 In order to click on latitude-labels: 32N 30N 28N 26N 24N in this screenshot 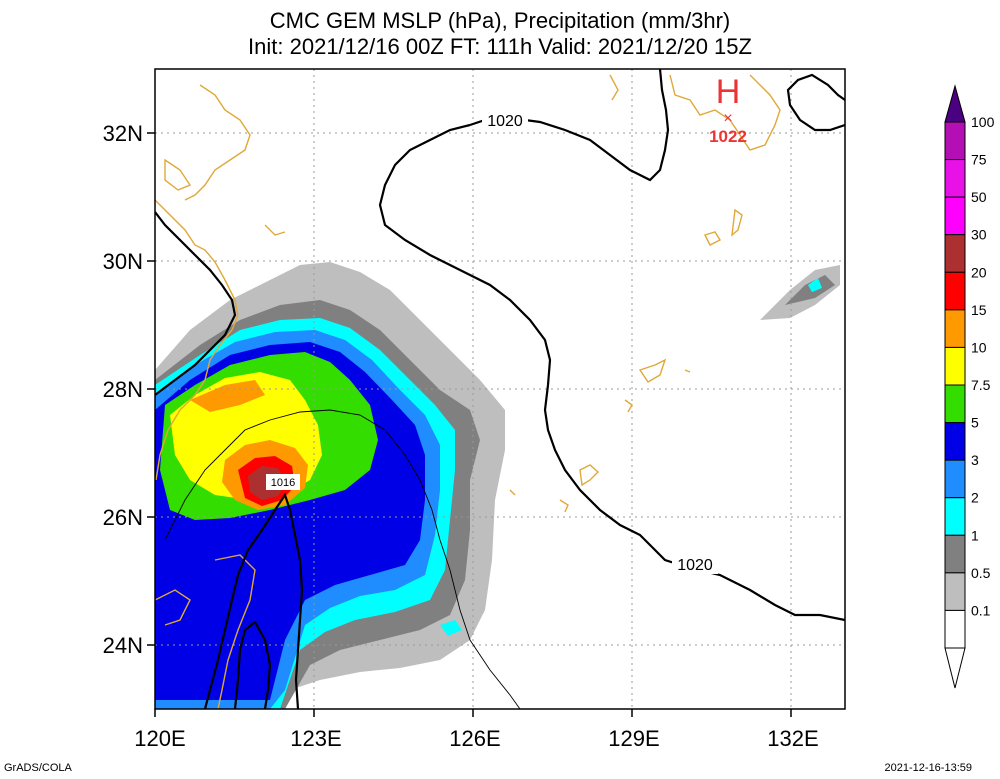, I will do `click(123, 389)`.